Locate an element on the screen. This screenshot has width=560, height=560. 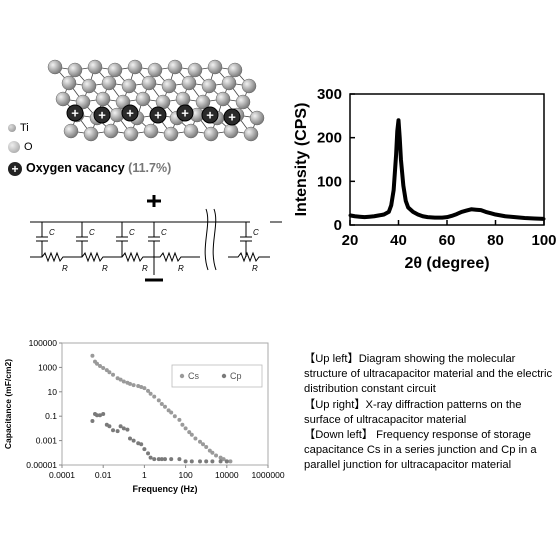
vacancy-legend: + Oxygen vacancy (11.7%) is located at coordinates (89, 168).